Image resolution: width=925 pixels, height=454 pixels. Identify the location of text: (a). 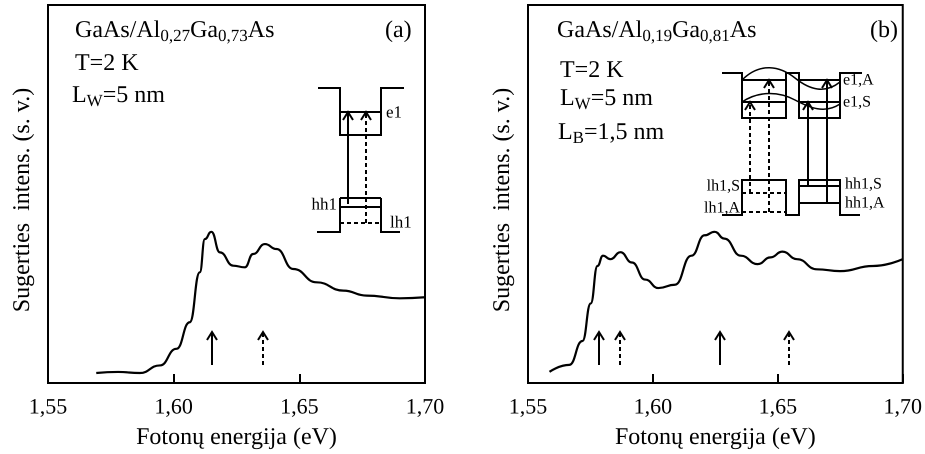
(398, 30).